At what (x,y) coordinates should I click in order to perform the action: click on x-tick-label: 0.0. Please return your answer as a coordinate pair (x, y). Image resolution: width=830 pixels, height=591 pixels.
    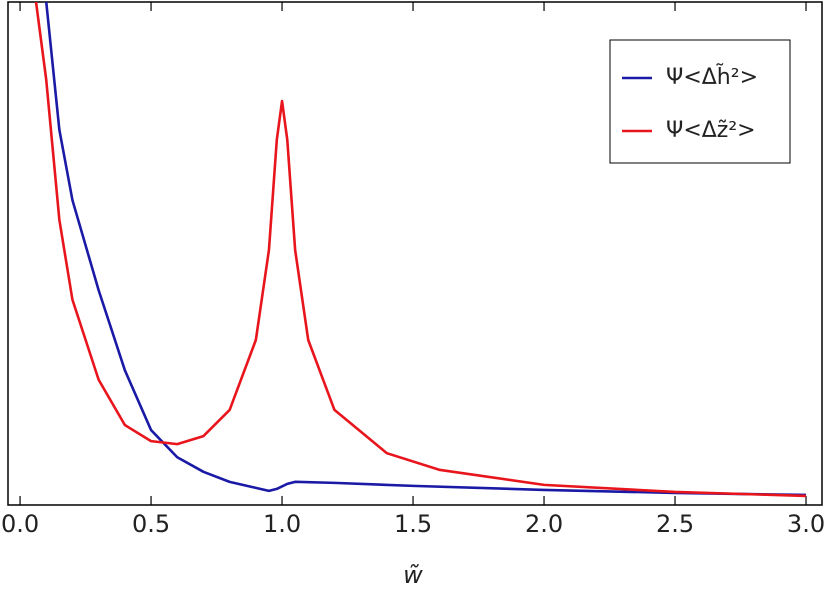
    Looking at the image, I should click on (20, 524).